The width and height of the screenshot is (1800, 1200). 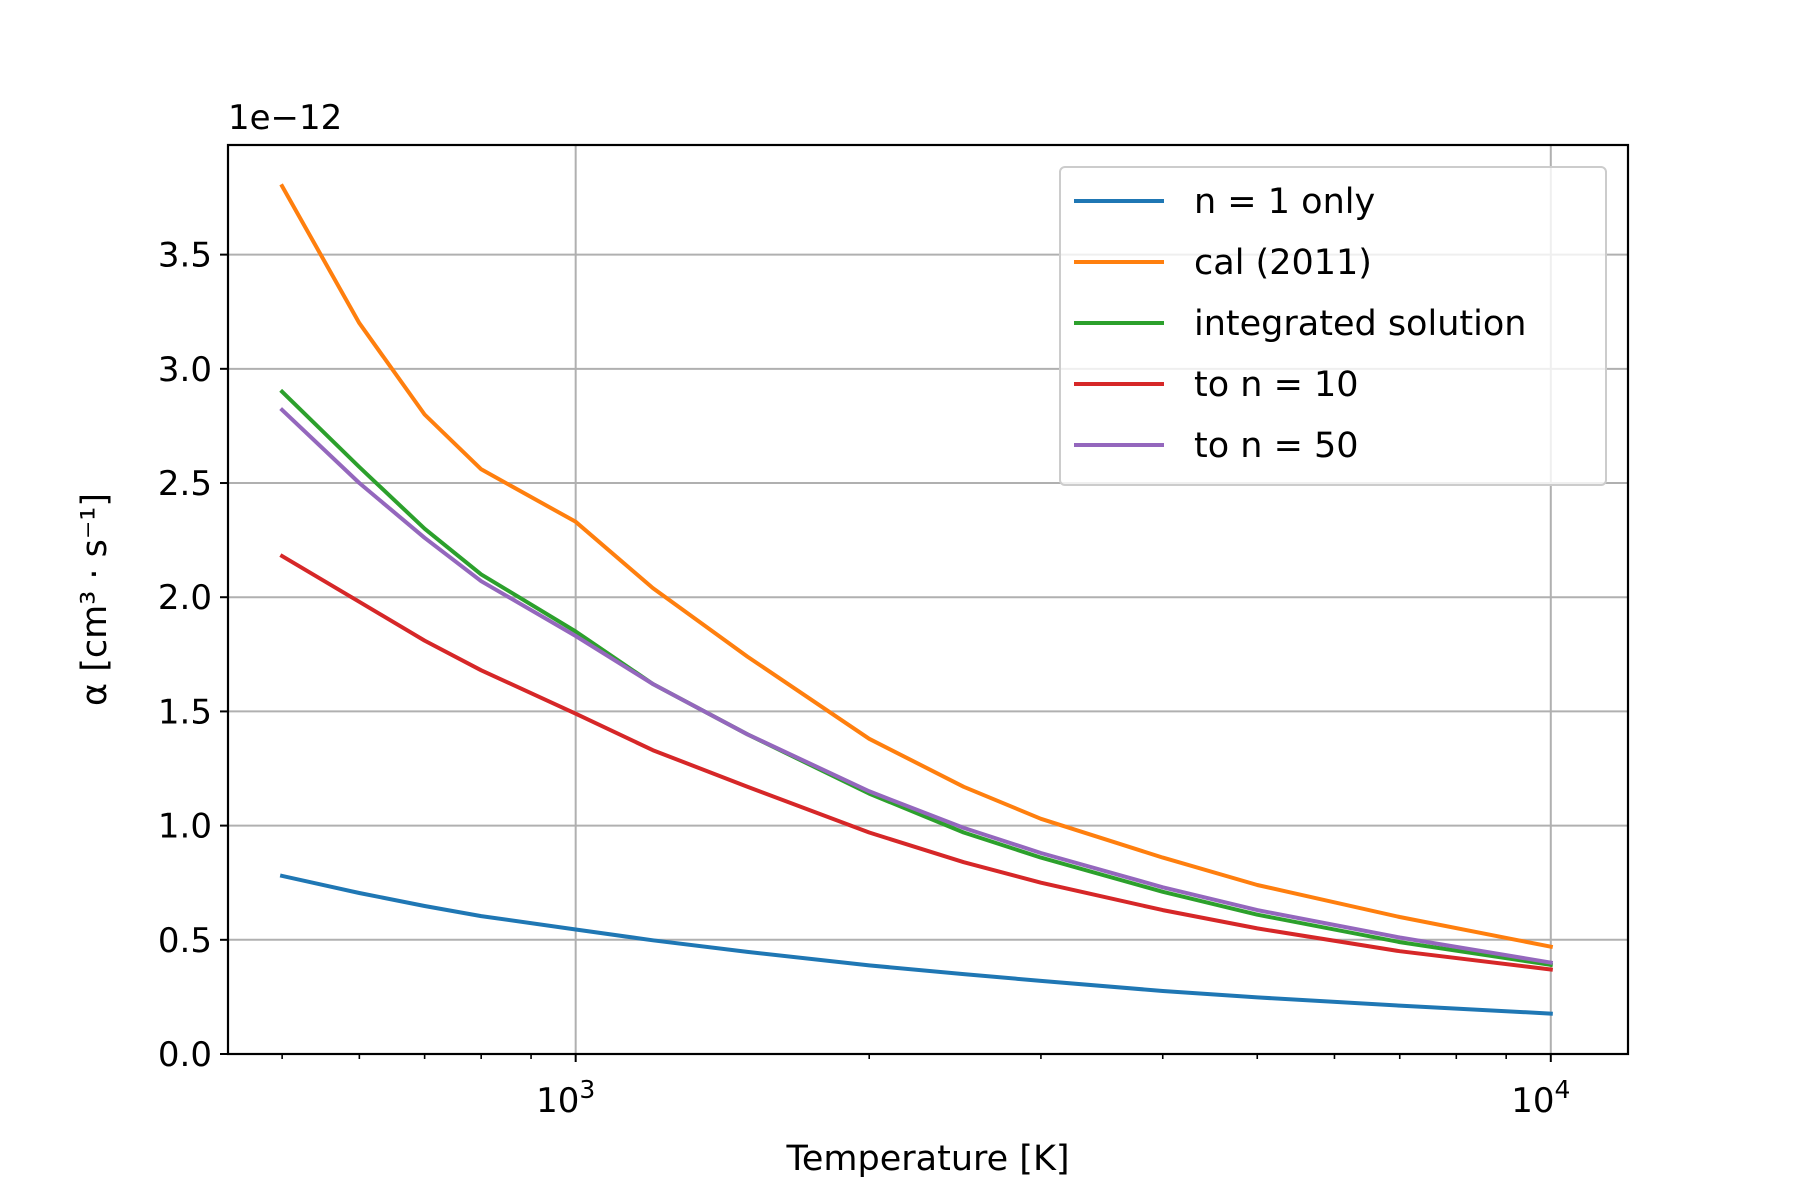 What do you see at coordinates (1276, 385) in the screenshot?
I see `legend-label: to n = 10` at bounding box center [1276, 385].